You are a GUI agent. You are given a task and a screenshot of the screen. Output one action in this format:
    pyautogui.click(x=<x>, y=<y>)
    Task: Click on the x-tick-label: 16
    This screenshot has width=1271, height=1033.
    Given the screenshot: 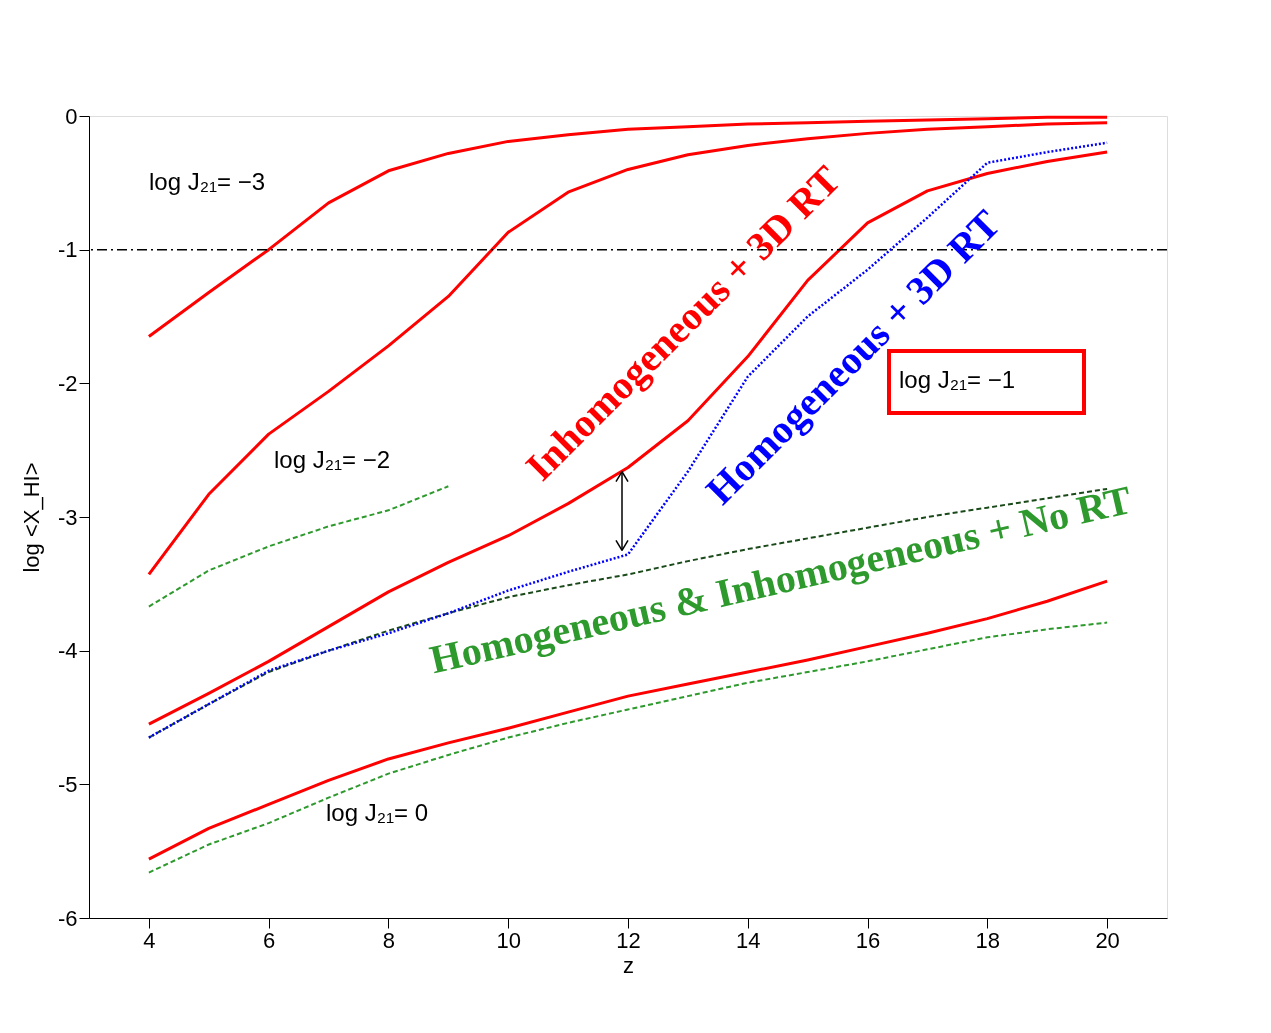 What is the action you would take?
    pyautogui.click(x=868, y=940)
    